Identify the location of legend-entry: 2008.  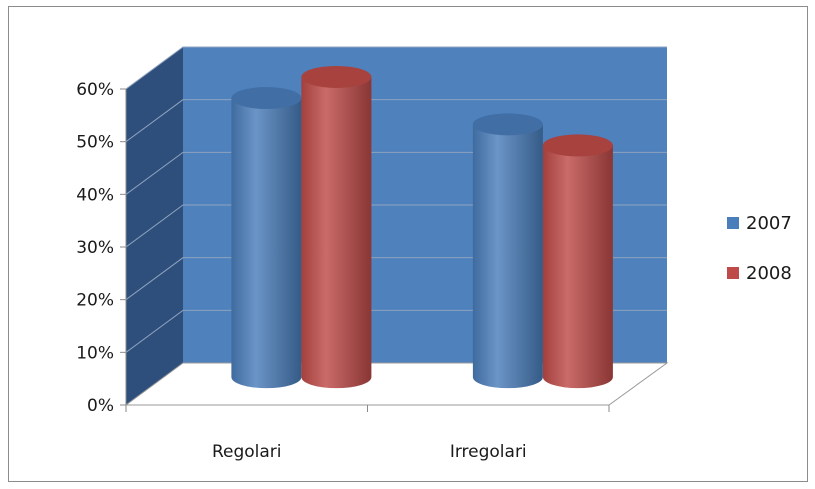
(759, 273).